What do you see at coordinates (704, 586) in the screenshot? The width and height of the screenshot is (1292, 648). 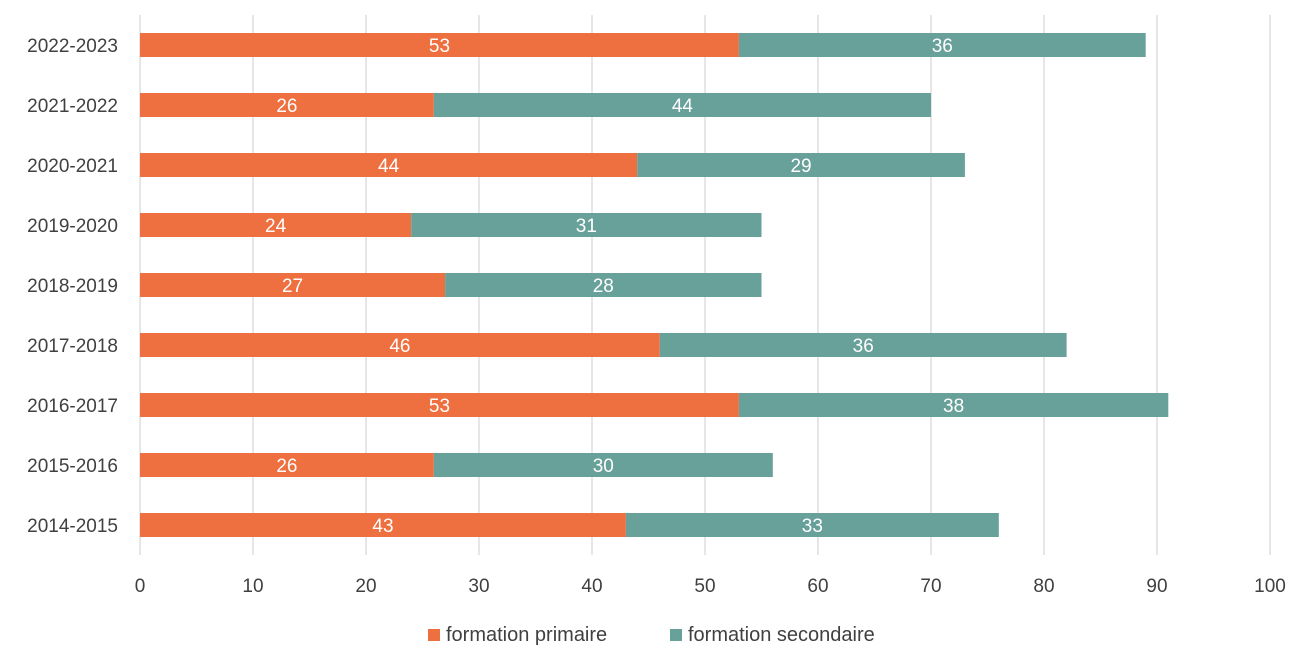 I see `x-tick-label: 50` at bounding box center [704, 586].